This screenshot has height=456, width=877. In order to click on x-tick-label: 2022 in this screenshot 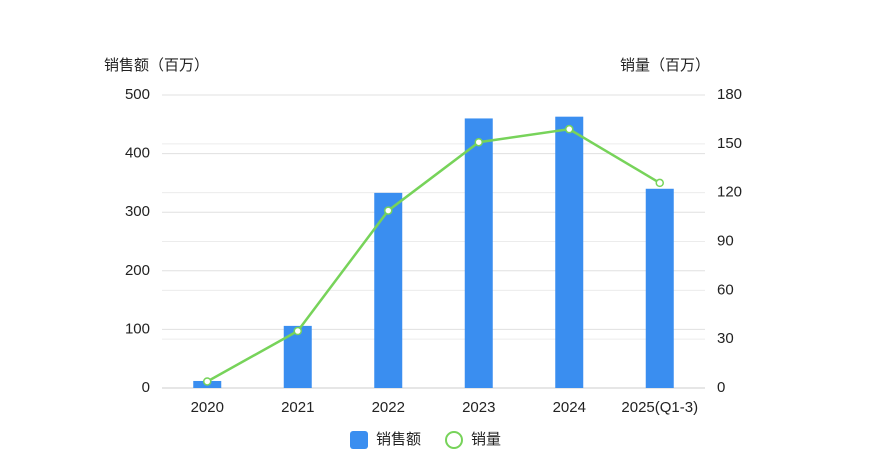, I will do `click(388, 407)`.